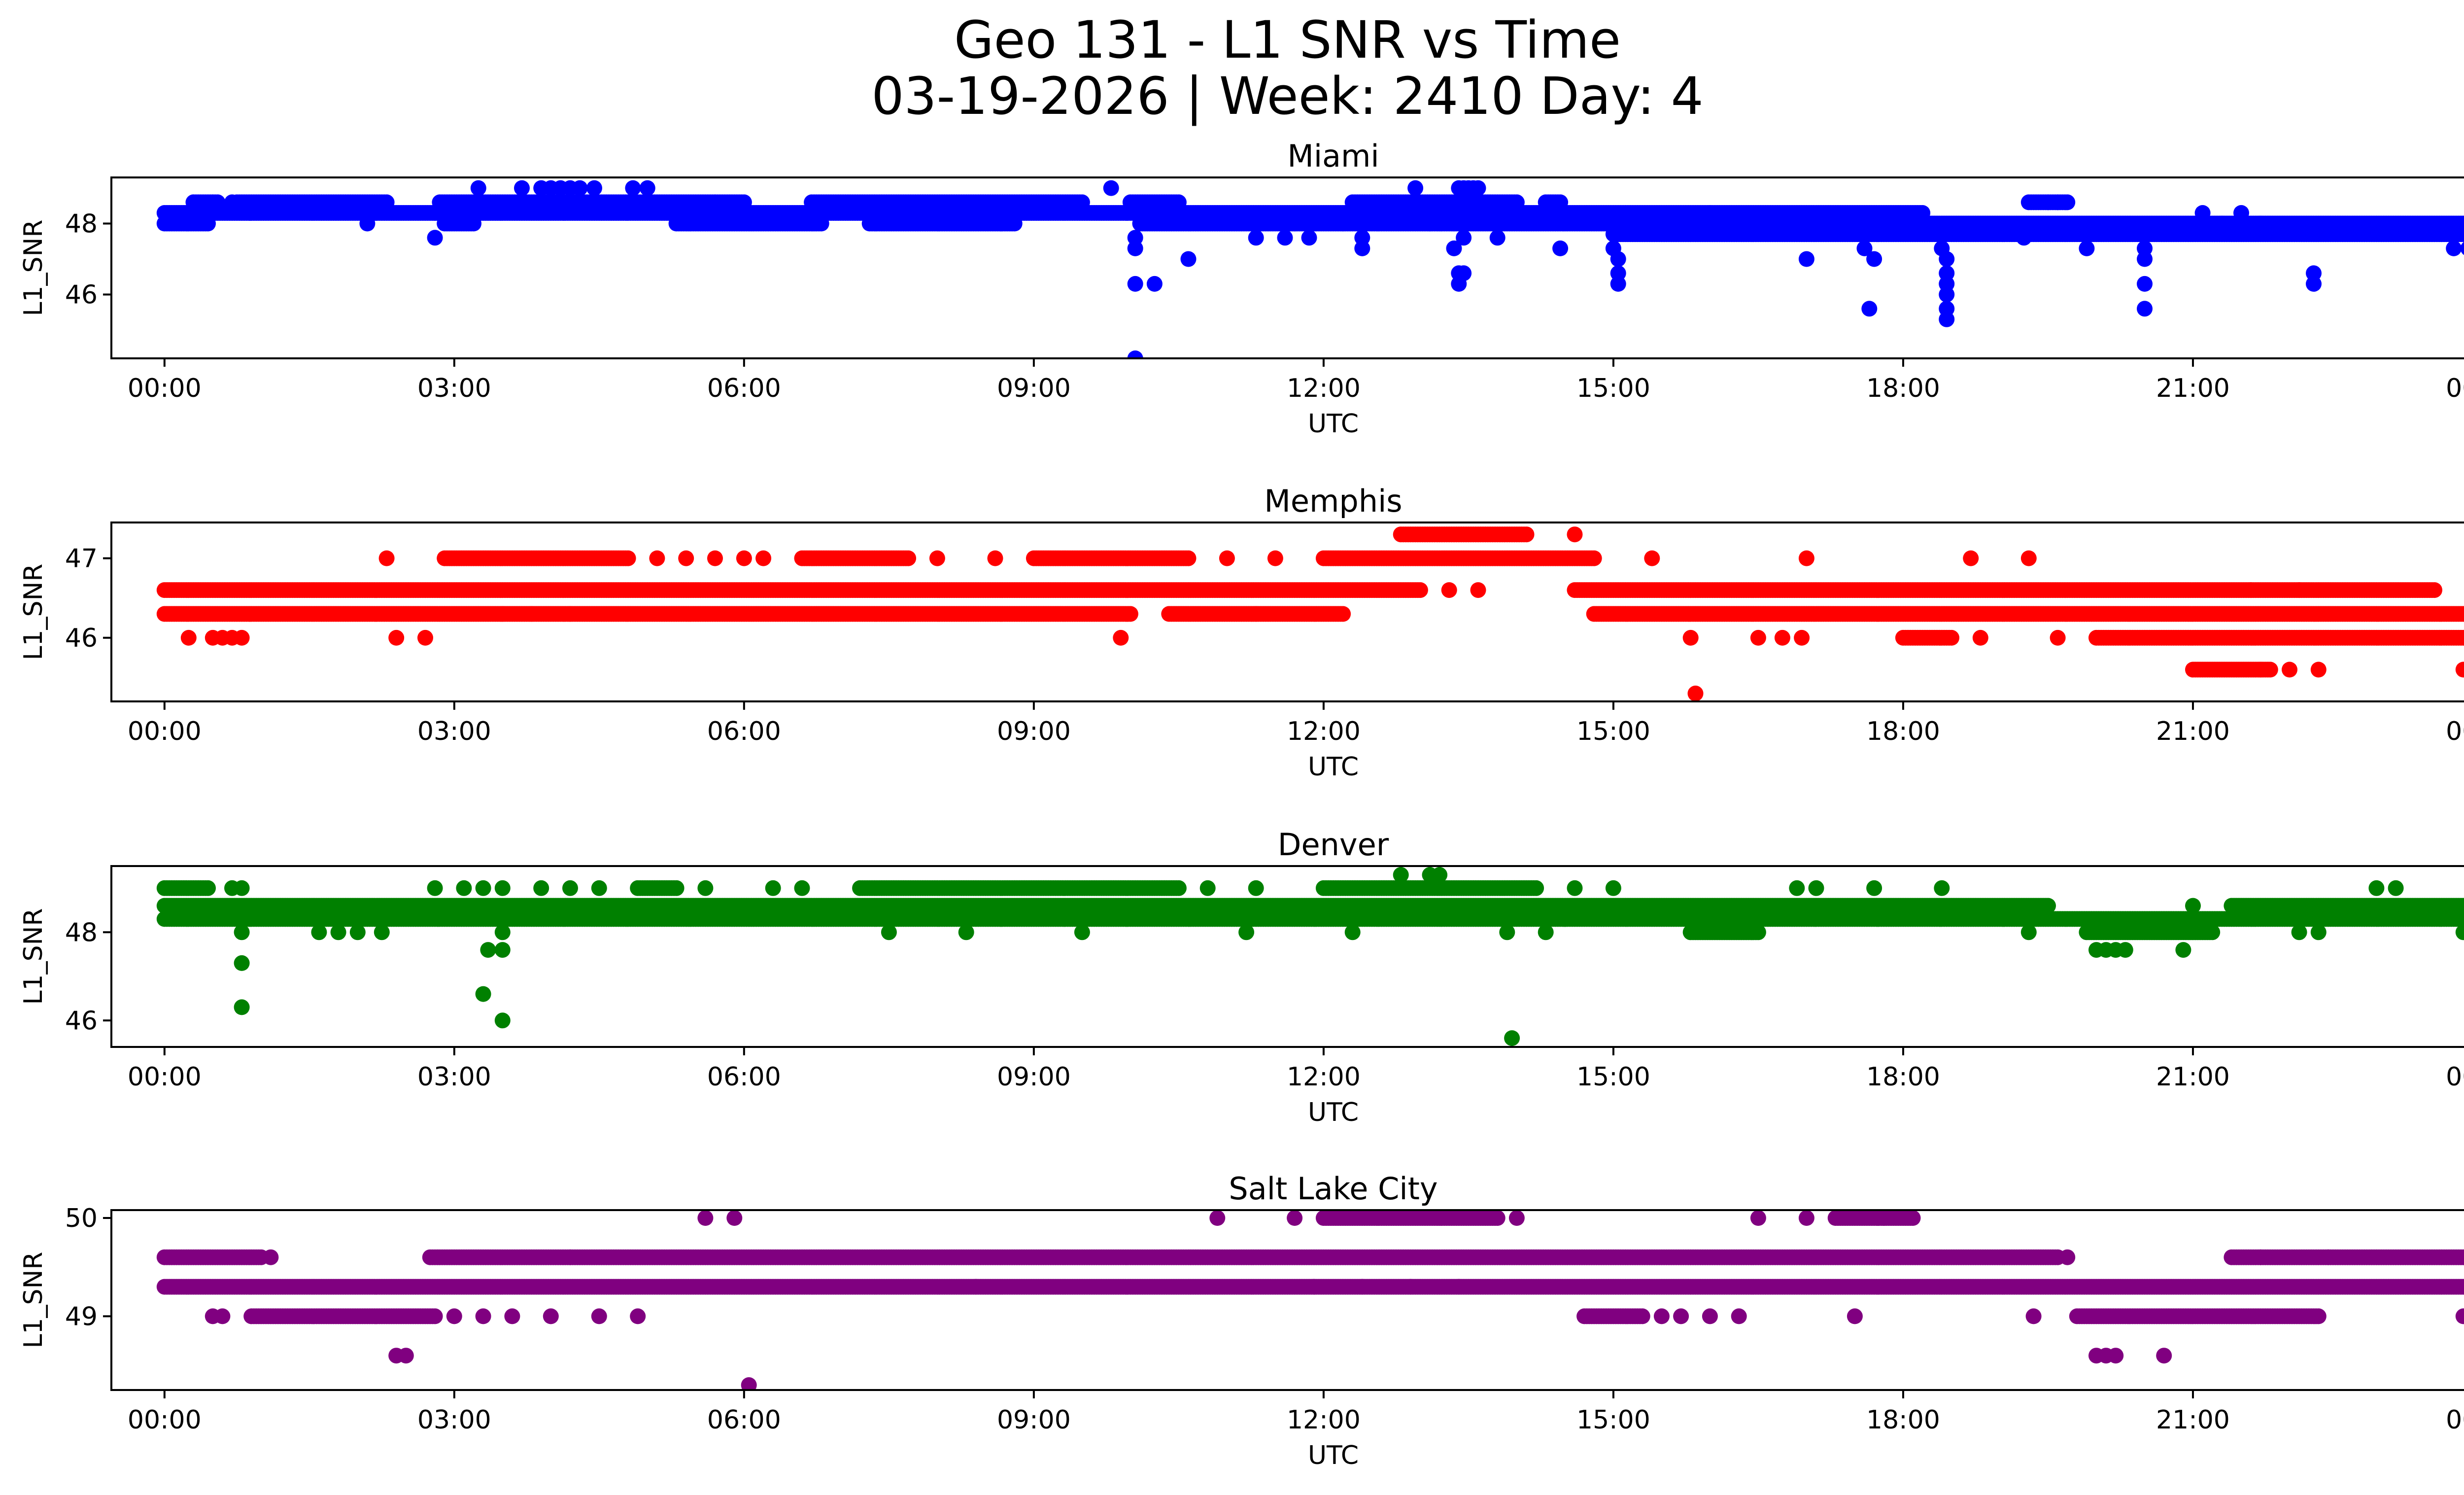  What do you see at coordinates (744, 388) in the screenshot?
I see `x-tick-label: 06:00` at bounding box center [744, 388].